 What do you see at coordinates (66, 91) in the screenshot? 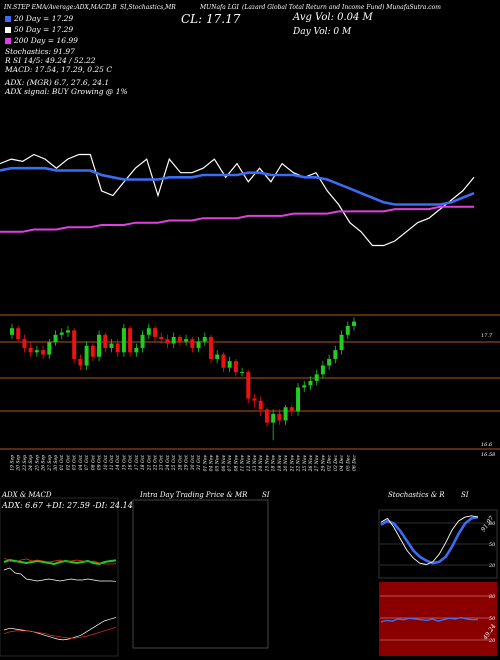
I see `adx-signal: ADX signal: BUY Growing @ 1%` at bounding box center [66, 91].